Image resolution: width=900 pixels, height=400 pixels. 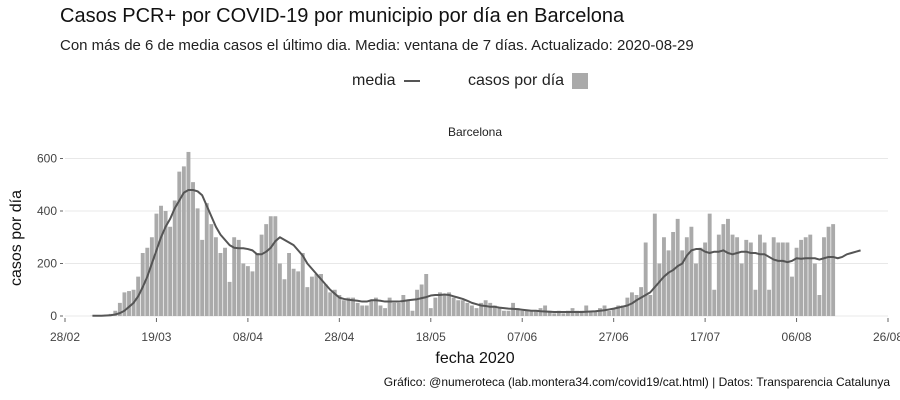 What do you see at coordinates (50, 237) in the screenshot?
I see `y-axis: 0 200 400 600` at bounding box center [50, 237].